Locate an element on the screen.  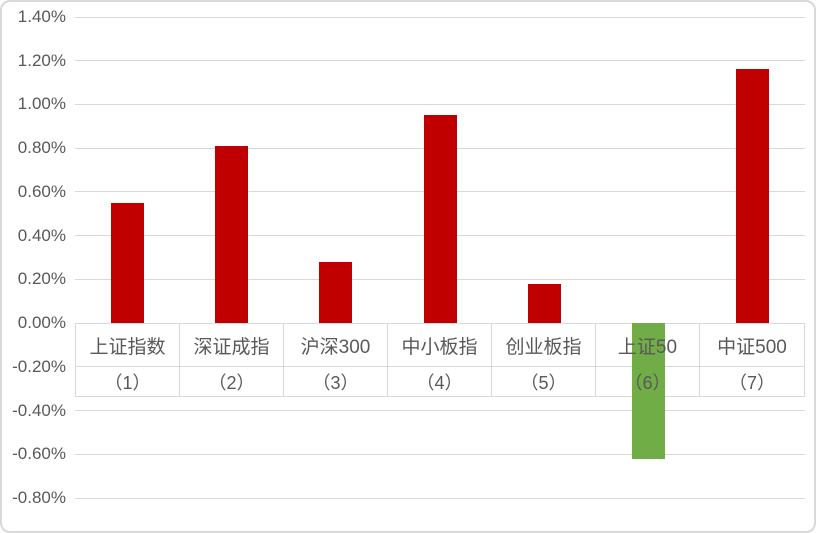
category-number-label: （2） is located at coordinates (231, 382).